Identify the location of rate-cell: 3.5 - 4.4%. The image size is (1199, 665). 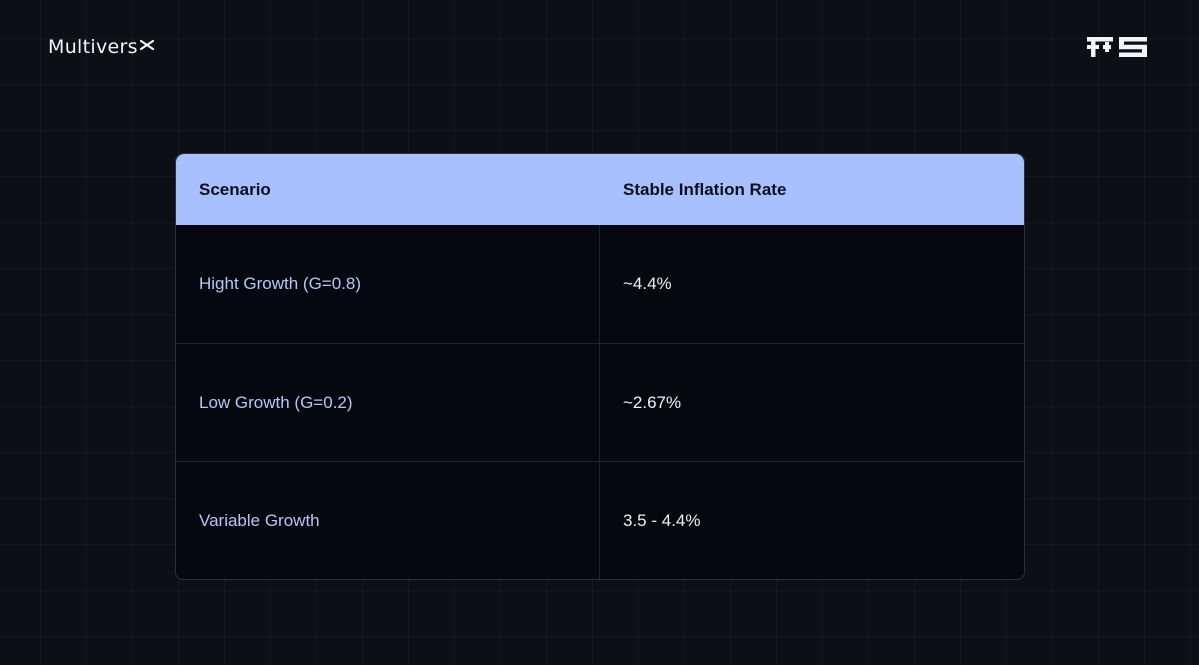
(662, 520).